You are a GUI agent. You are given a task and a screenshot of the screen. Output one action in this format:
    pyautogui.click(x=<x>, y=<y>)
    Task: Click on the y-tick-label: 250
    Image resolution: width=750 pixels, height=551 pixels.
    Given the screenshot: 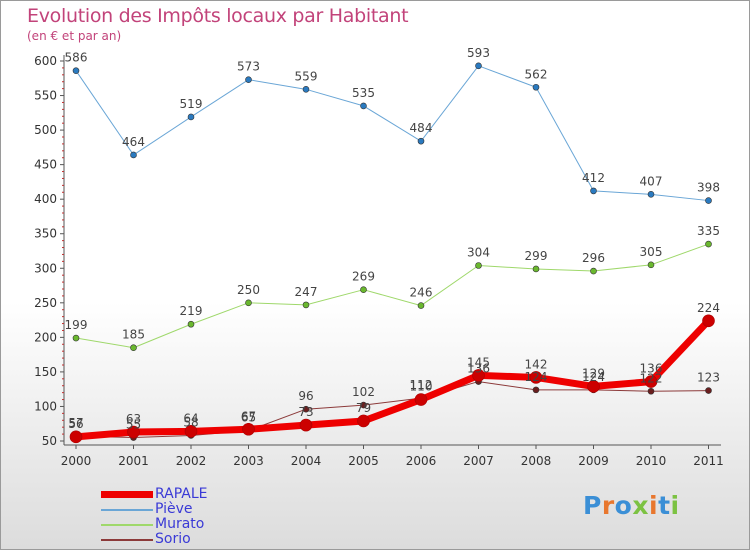 What is the action you would take?
    pyautogui.click(x=45, y=303)
    